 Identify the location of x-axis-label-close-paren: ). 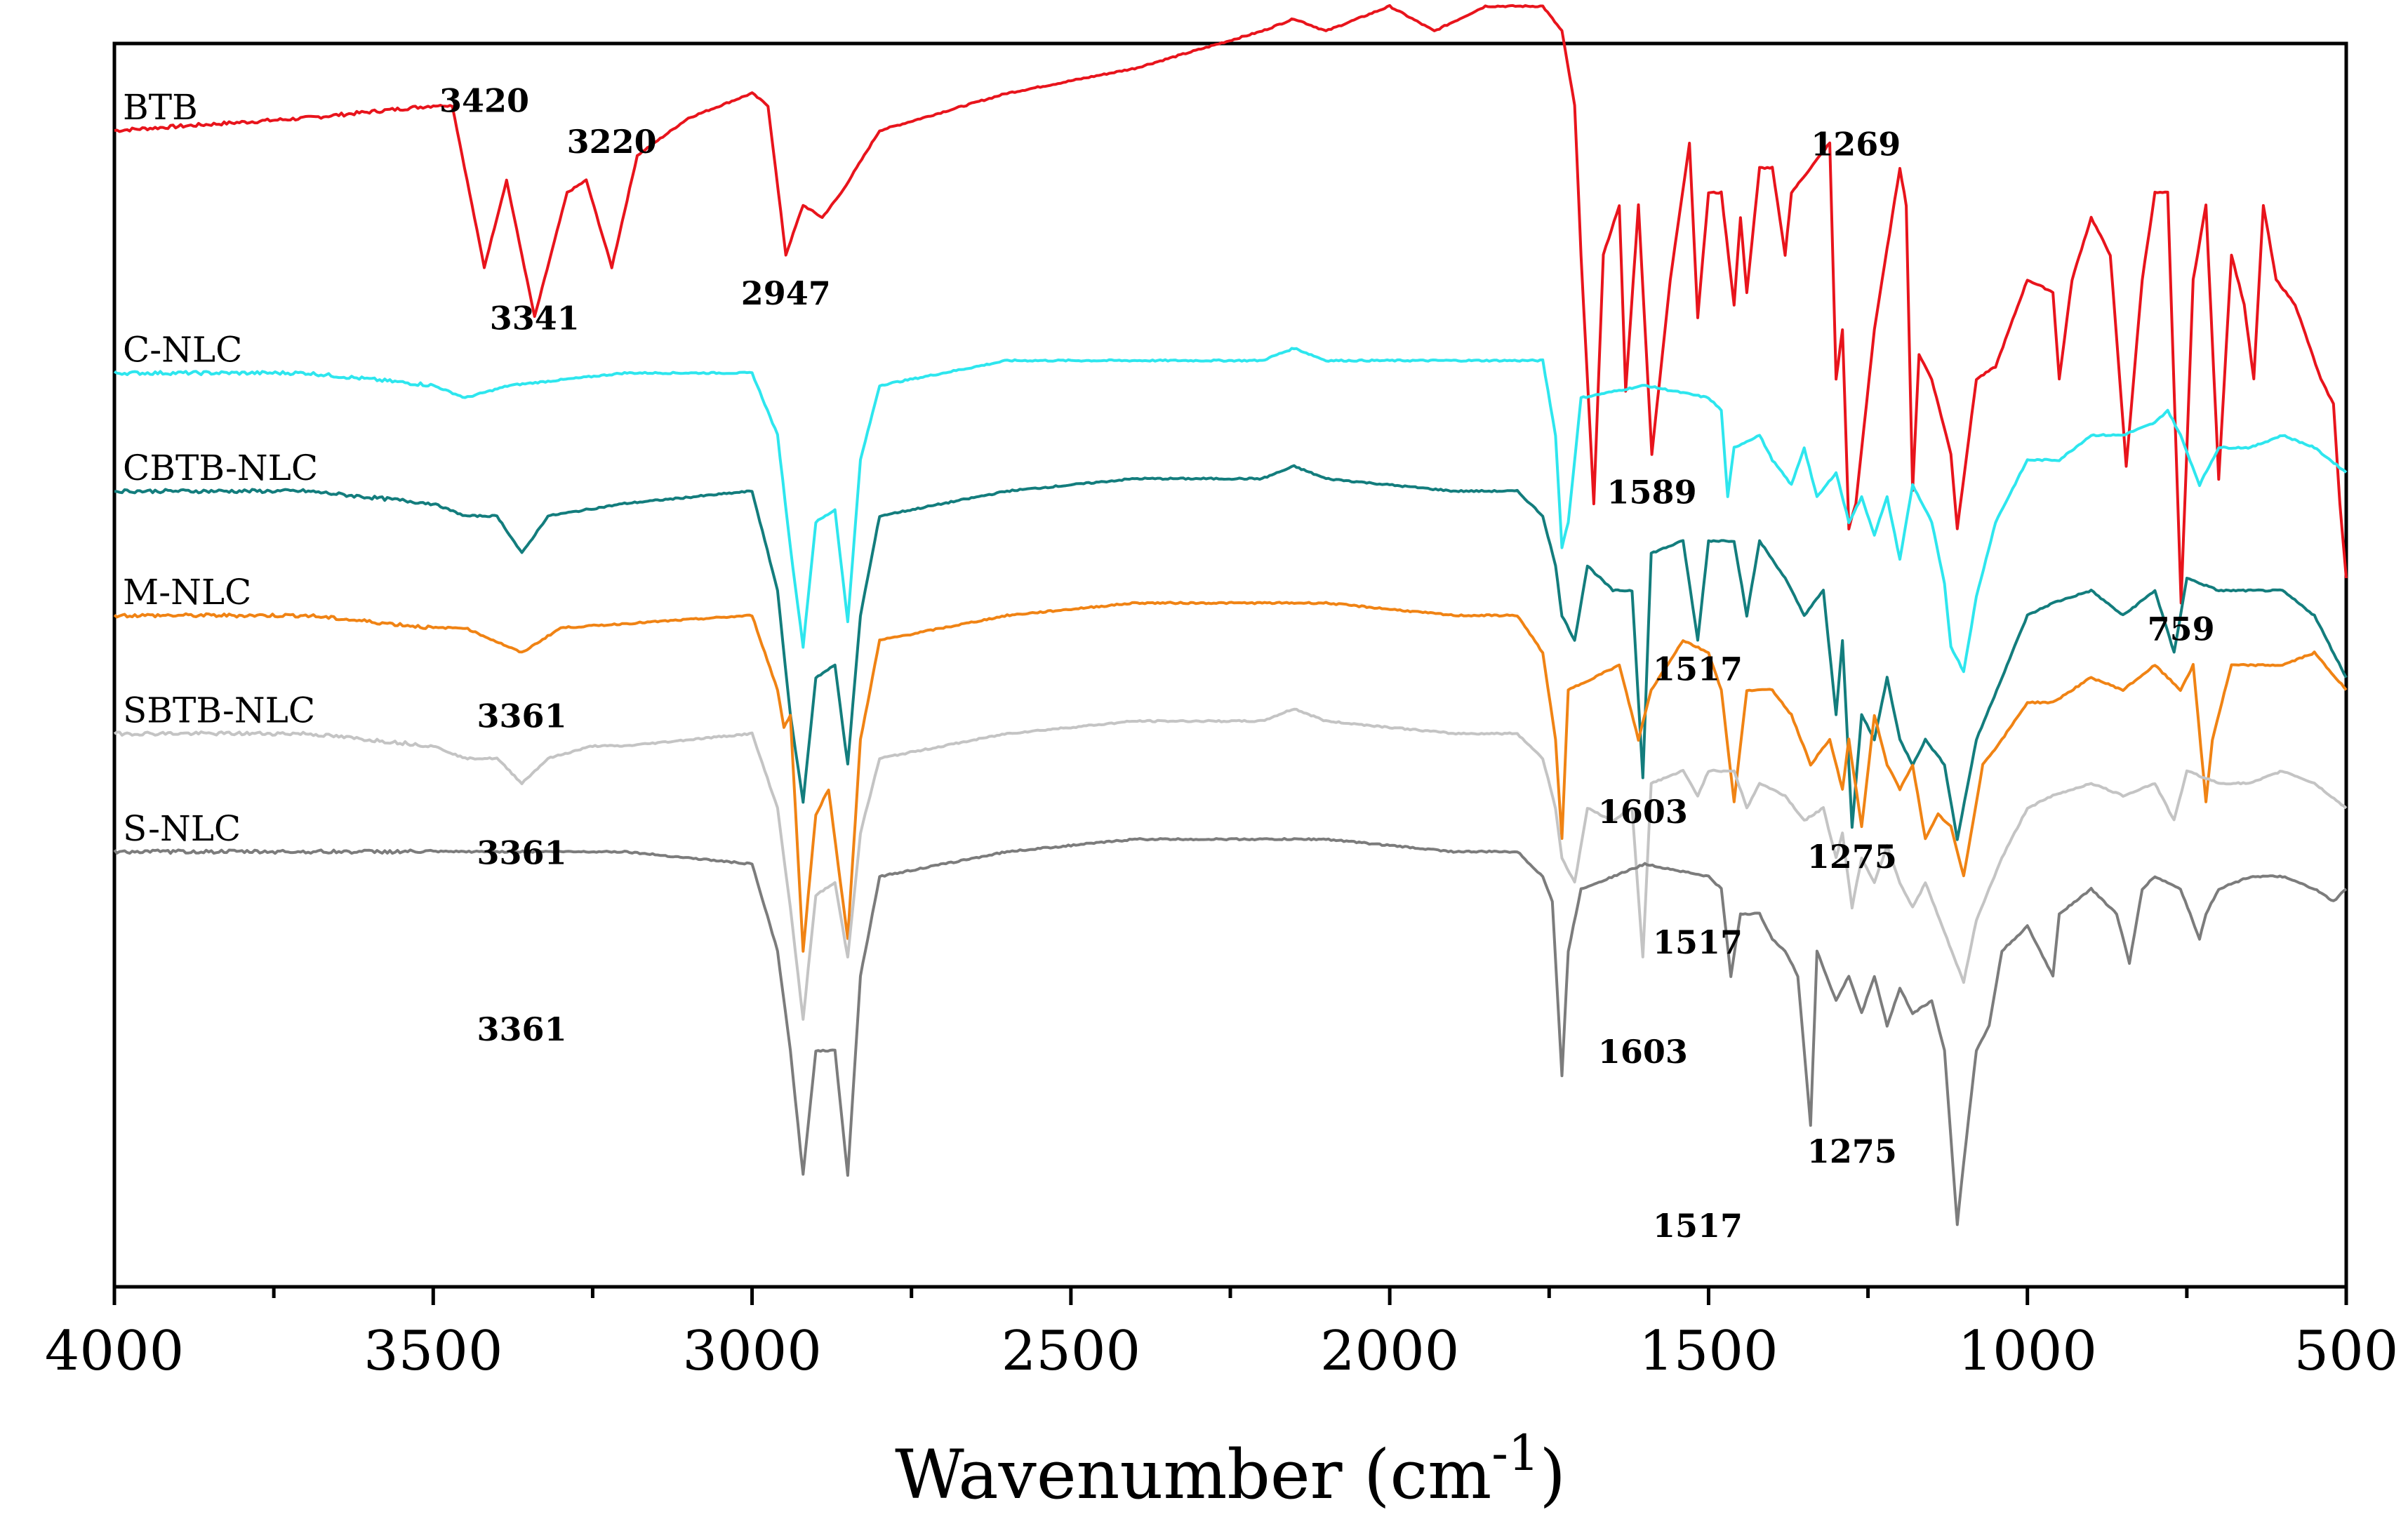
(1552, 1475).